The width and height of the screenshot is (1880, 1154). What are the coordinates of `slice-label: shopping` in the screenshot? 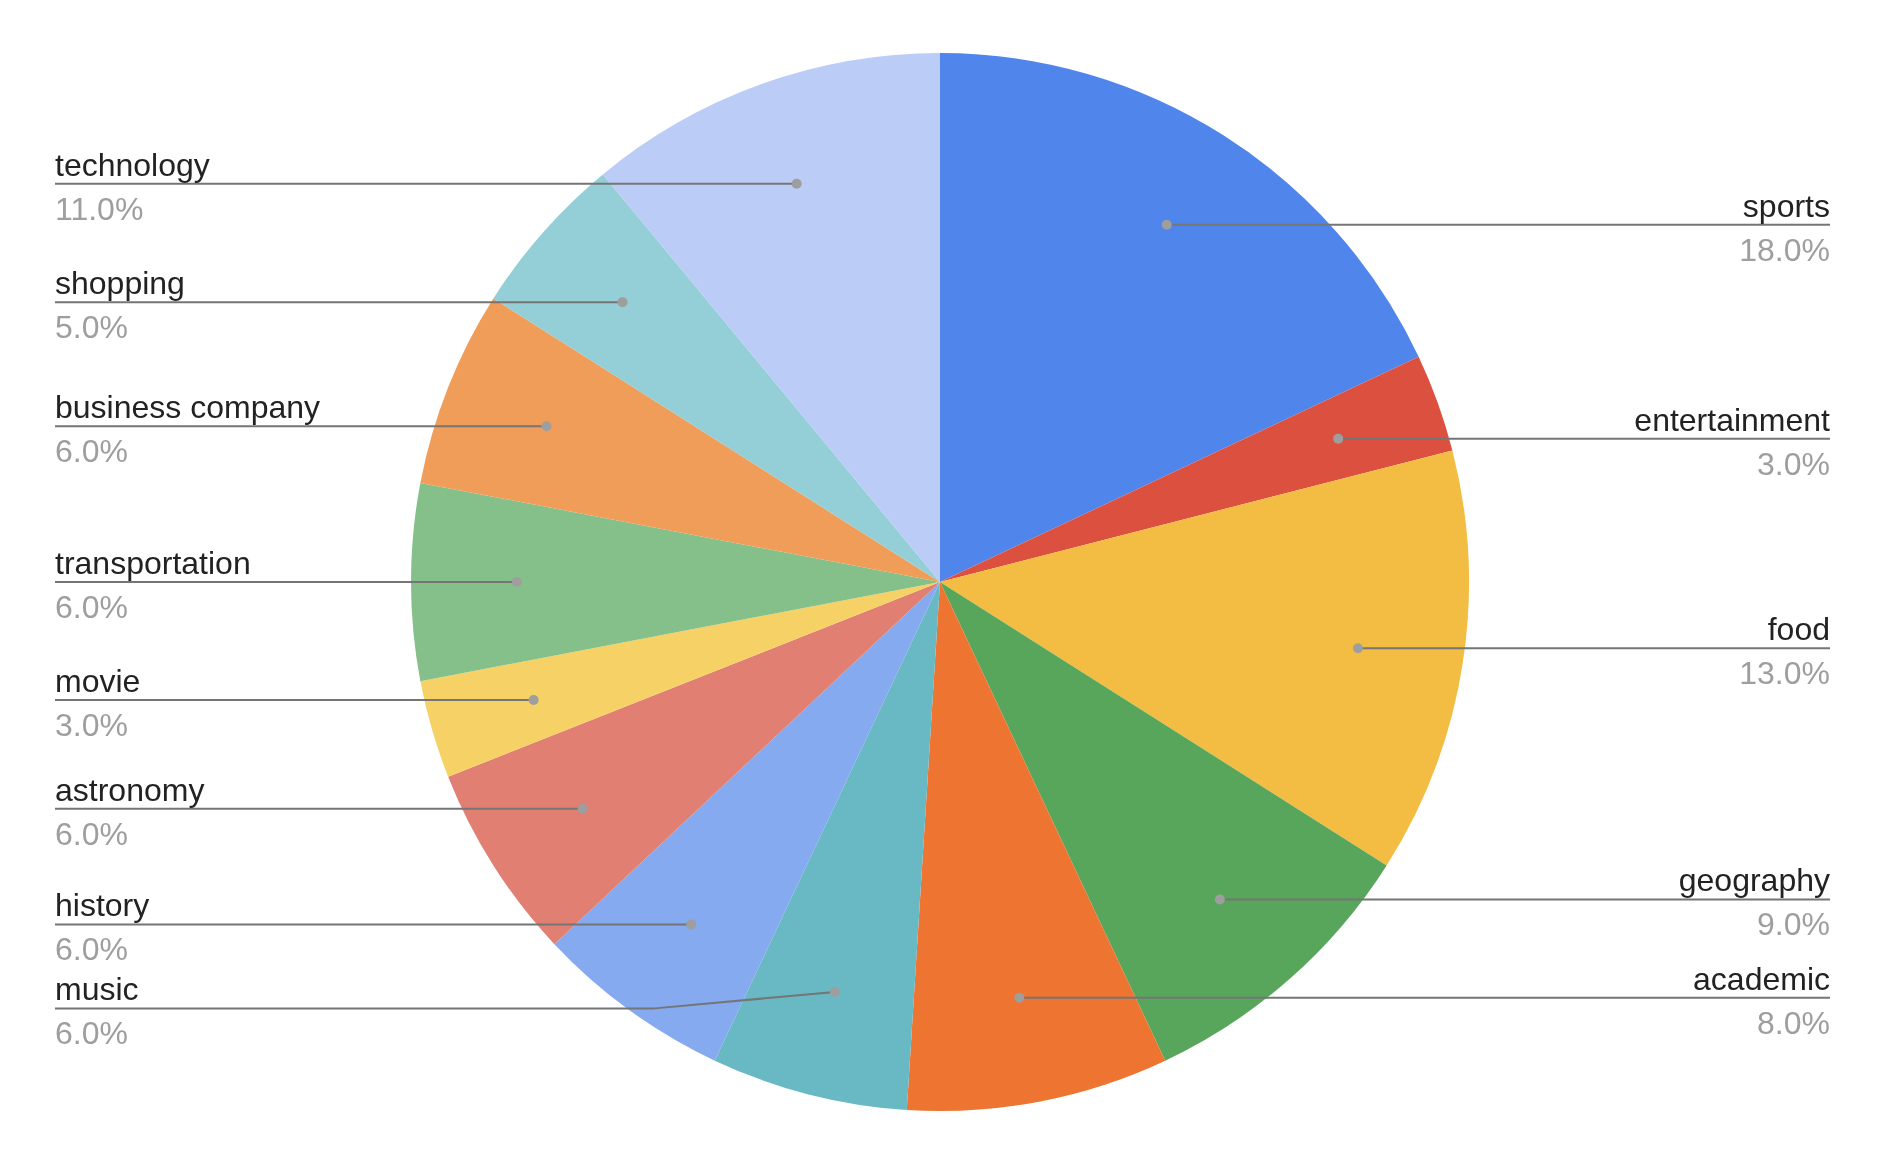 It's located at (120, 283).